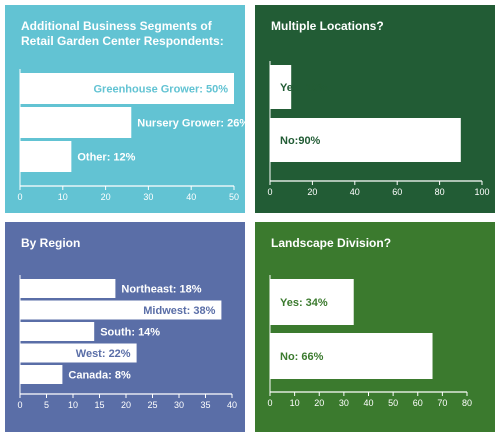 Image resolution: width=500 pixels, height=436 pixels. I want to click on chart-title: By Region, so click(51, 243).